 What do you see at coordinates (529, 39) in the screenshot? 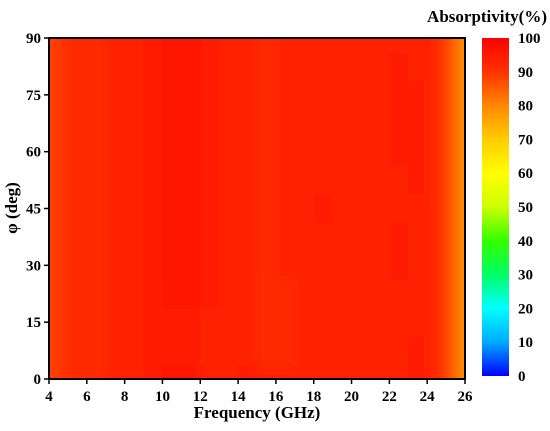
I see `colorbar-tick-label: 100` at bounding box center [529, 39].